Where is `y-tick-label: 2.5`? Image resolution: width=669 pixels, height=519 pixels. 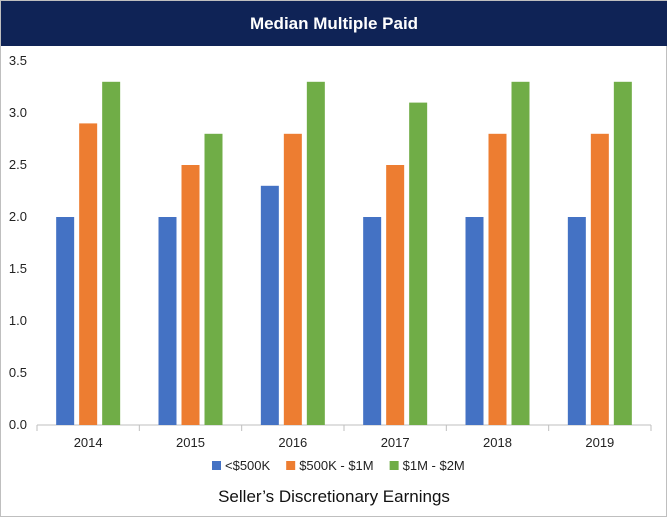 y-tick-label: 2.5 is located at coordinates (18, 164).